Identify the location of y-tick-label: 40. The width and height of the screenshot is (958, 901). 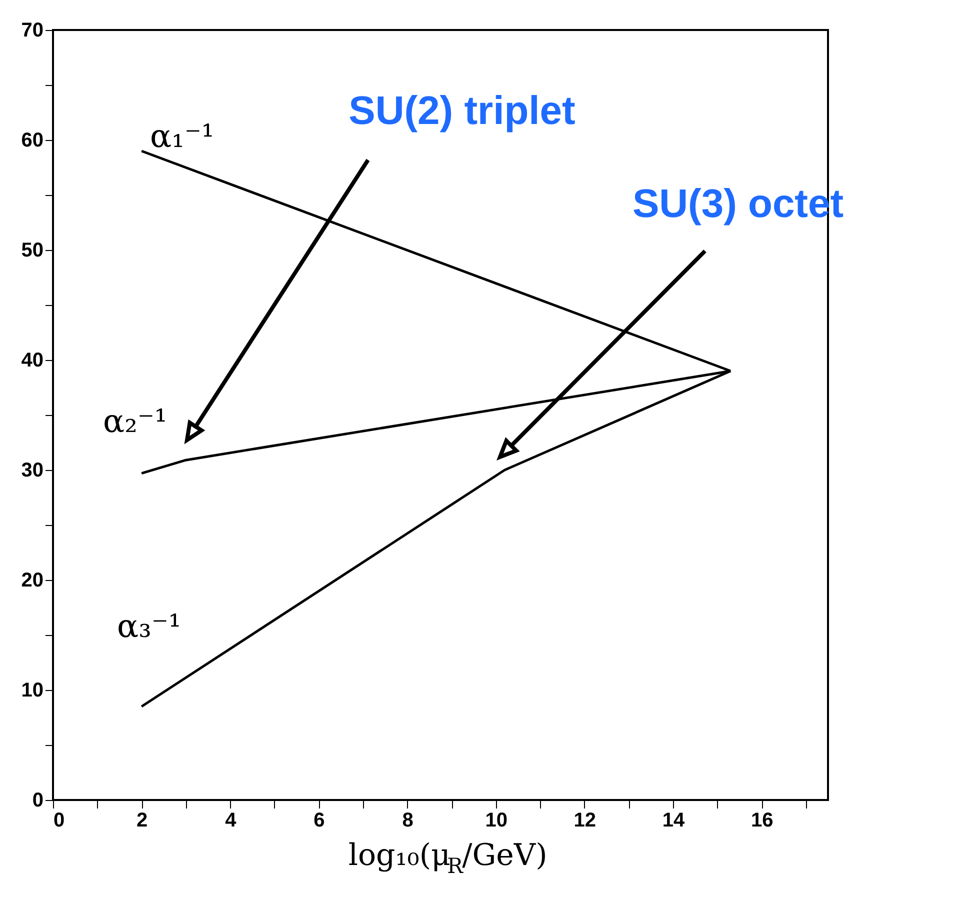
(32, 361).